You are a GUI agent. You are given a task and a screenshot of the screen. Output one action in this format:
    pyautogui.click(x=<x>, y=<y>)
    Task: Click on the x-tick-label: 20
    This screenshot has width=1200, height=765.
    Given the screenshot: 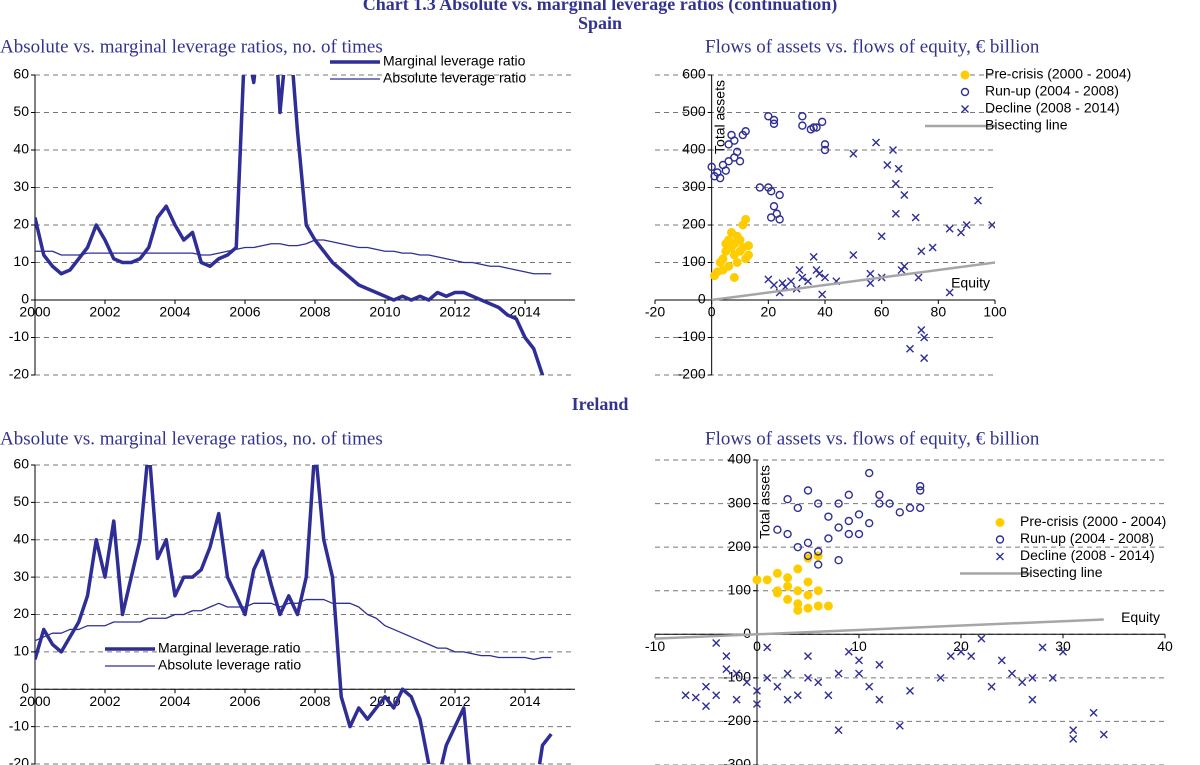 What is the action you would take?
    pyautogui.click(x=769, y=312)
    